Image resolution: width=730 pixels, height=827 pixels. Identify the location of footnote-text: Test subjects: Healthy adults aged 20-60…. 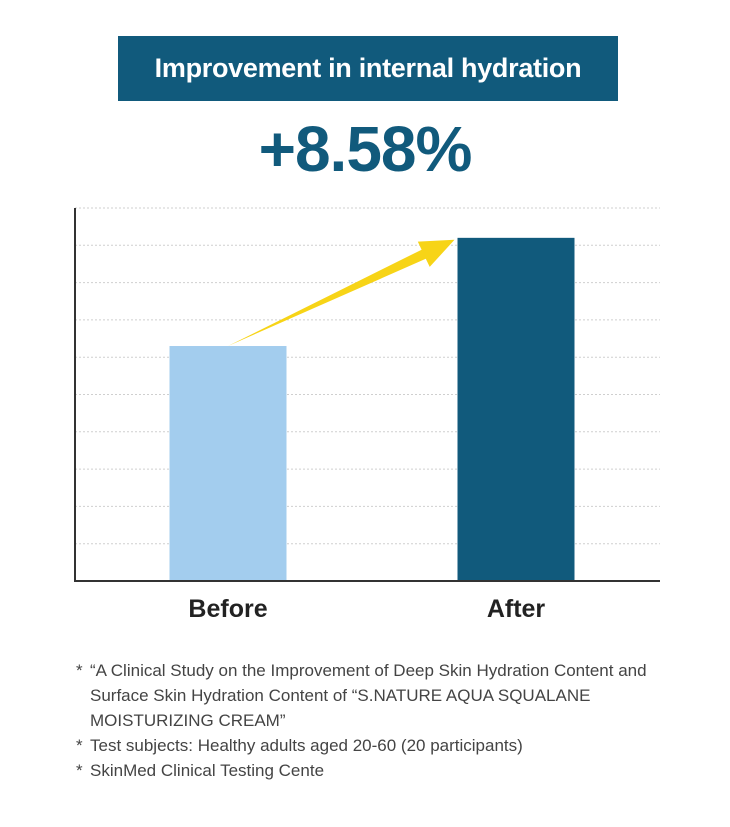
(306, 745).